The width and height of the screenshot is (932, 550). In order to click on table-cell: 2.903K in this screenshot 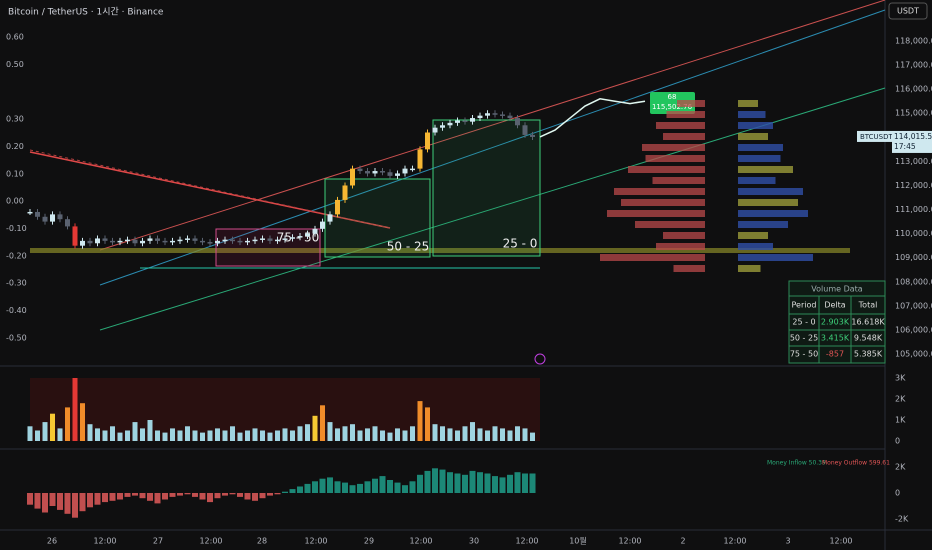, I will do `click(835, 322)`.